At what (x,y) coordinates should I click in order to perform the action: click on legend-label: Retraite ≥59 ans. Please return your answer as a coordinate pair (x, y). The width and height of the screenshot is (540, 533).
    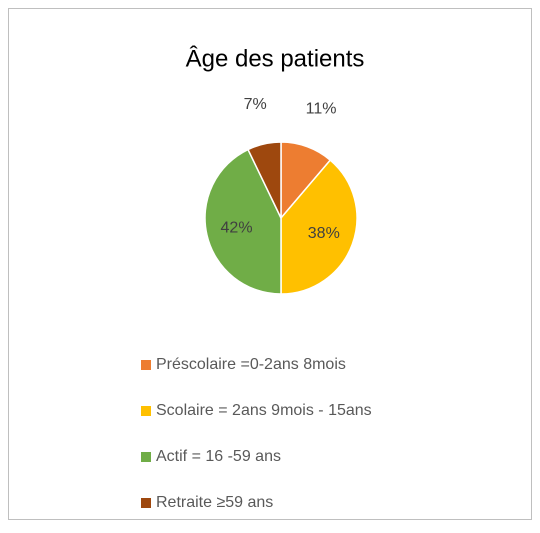
    Looking at the image, I should click on (214, 502).